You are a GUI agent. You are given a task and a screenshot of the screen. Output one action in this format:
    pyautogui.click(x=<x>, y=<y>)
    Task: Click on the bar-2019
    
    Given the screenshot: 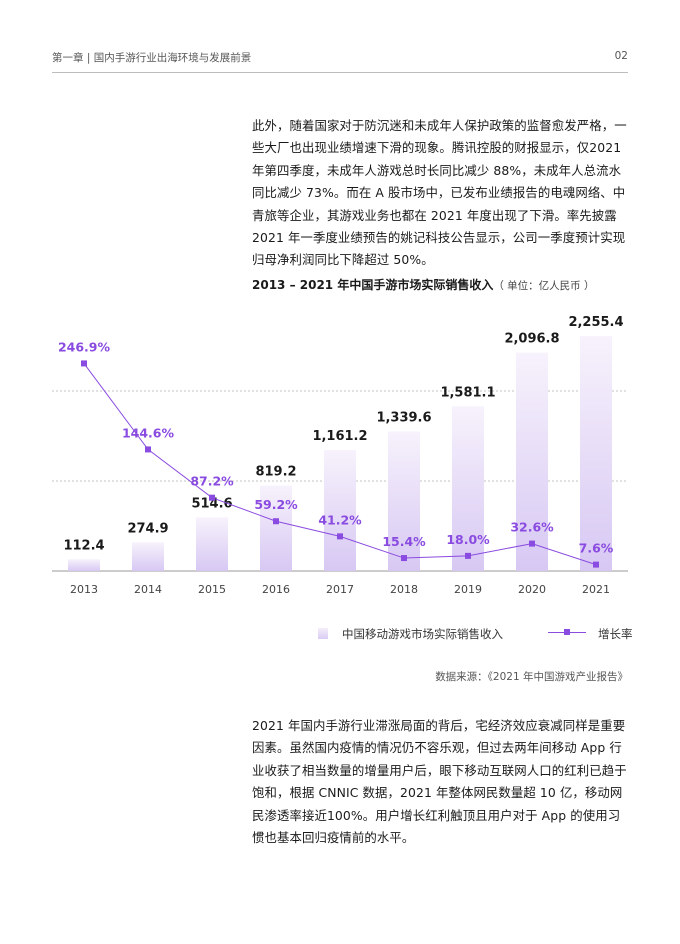 What is the action you would take?
    pyautogui.click(x=468, y=488)
    